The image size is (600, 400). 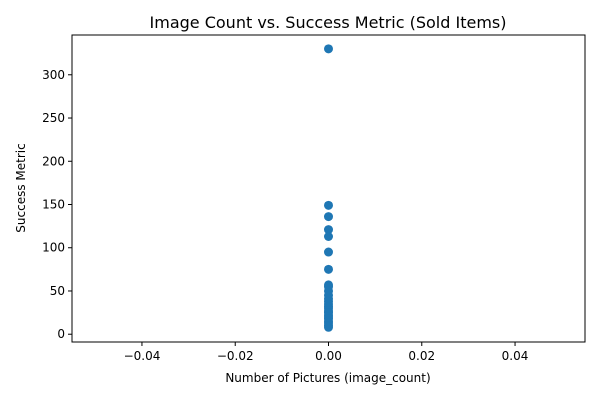 What do you see at coordinates (421, 356) in the screenshot?
I see `x-tick-label: 0.02` at bounding box center [421, 356].